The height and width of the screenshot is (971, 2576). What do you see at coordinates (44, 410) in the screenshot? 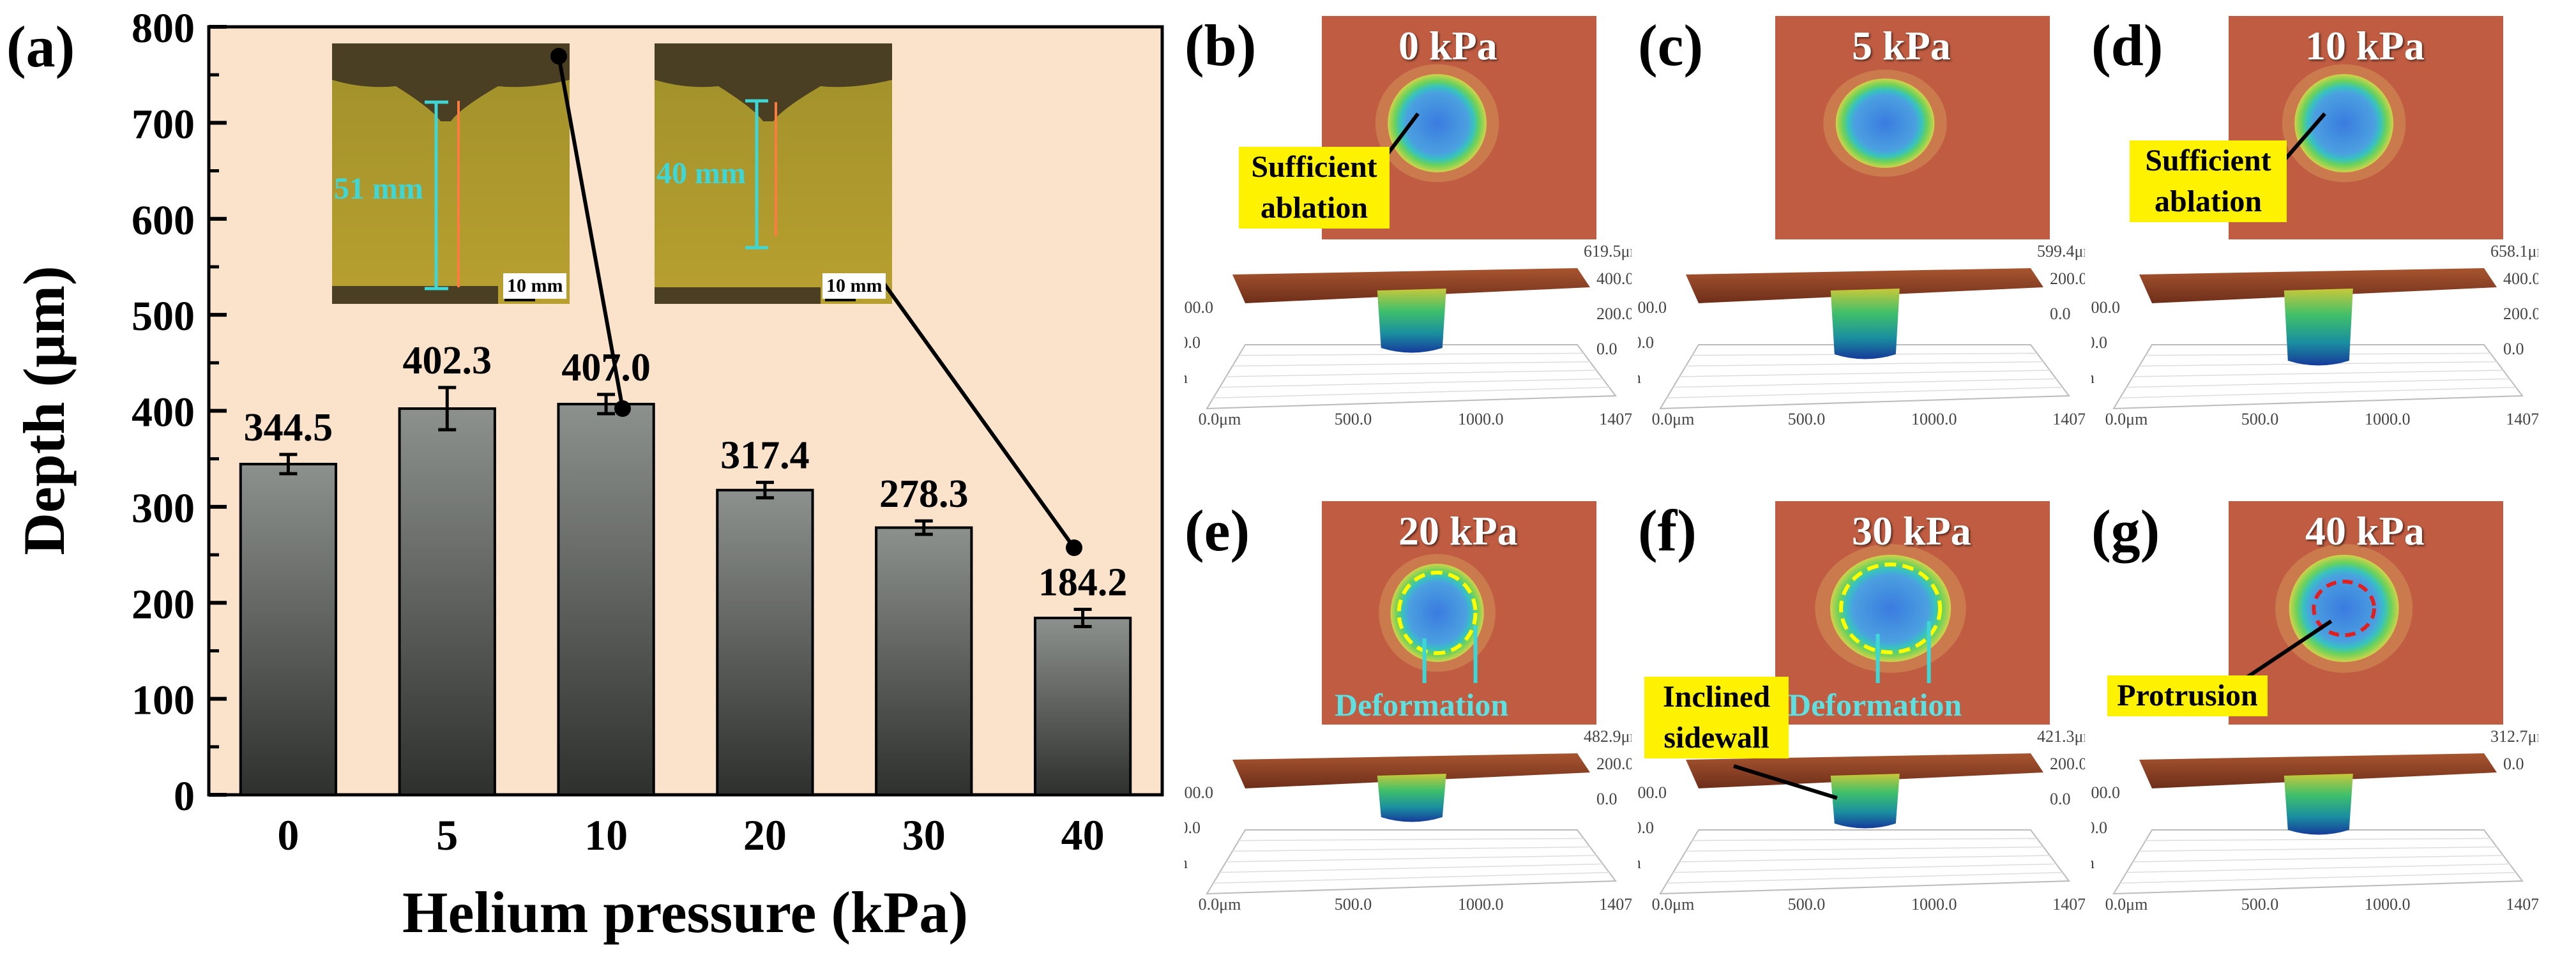
I see `y-axis-label: Depth (μm)` at bounding box center [44, 410].